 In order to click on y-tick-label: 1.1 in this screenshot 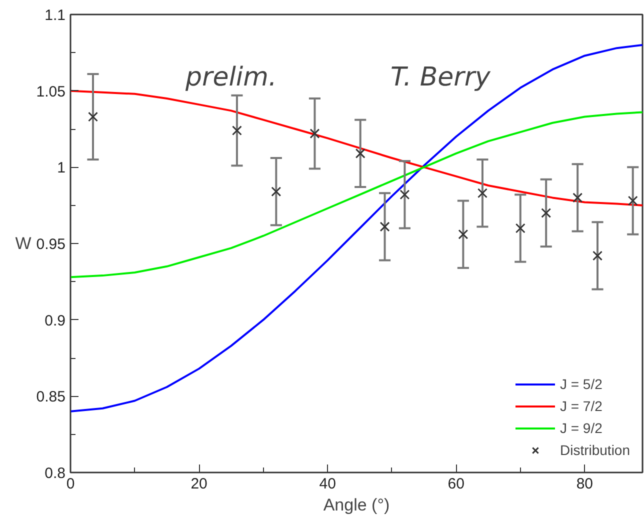, I will do `click(55, 15)`.